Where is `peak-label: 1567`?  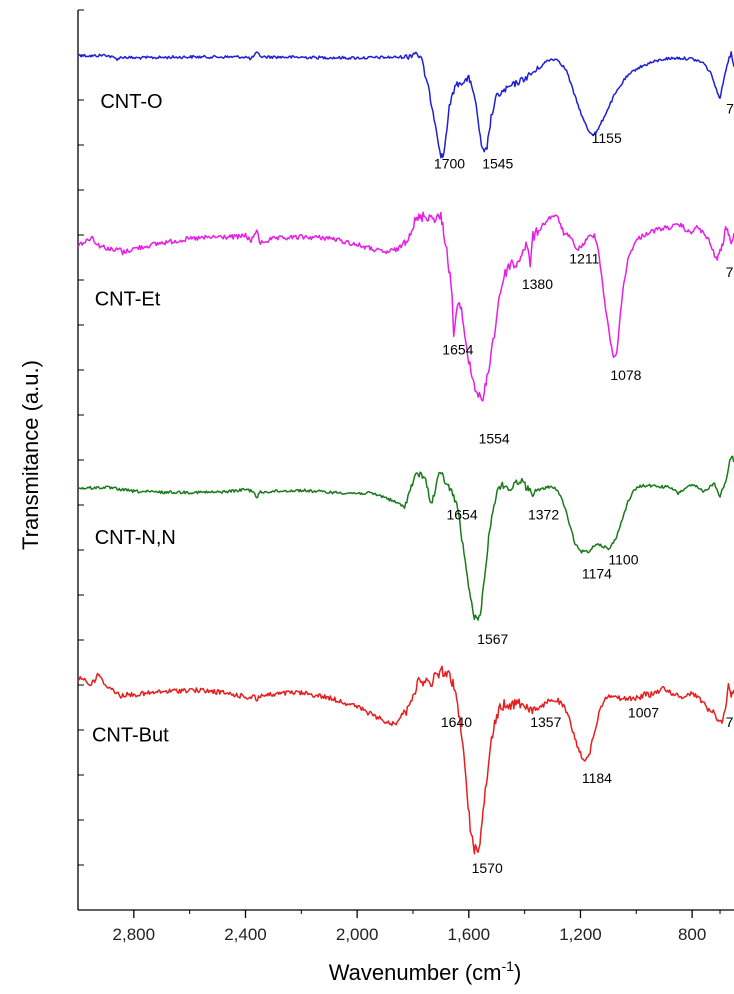 peak-label: 1567 is located at coordinates (492, 639).